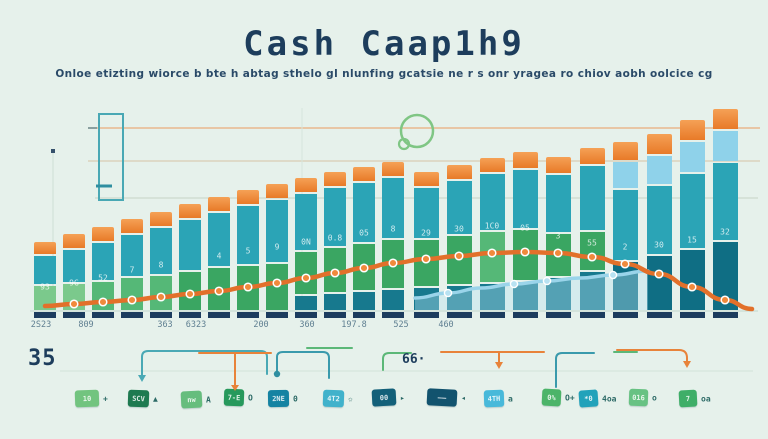 The height and width of the screenshot is (439, 768). I want to click on x-axis-tick-label: 525, so click(401, 325).